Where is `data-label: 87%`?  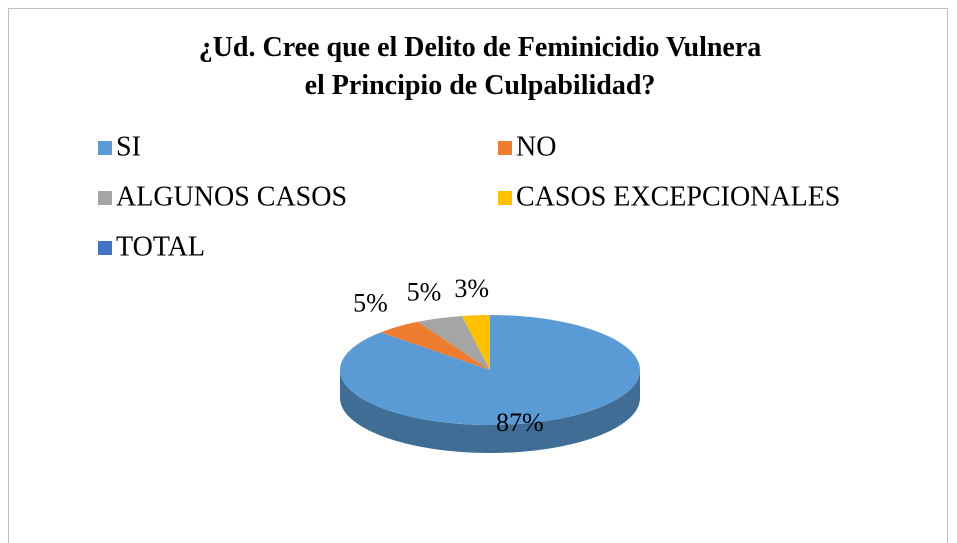 data-label: 87% is located at coordinates (520, 422).